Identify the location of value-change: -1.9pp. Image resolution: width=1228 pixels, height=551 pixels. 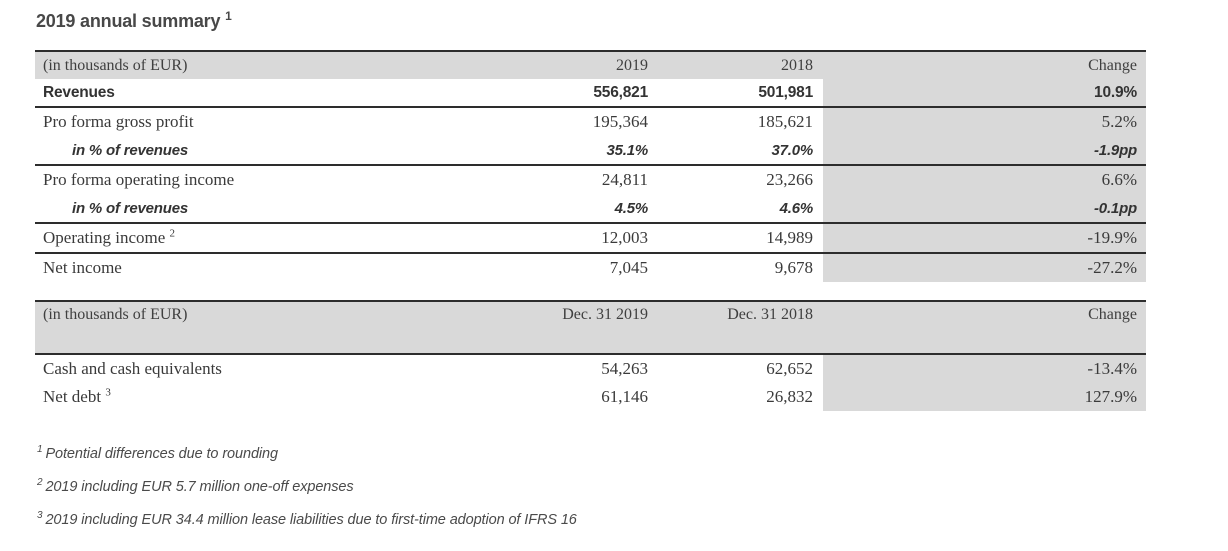
(984, 151).